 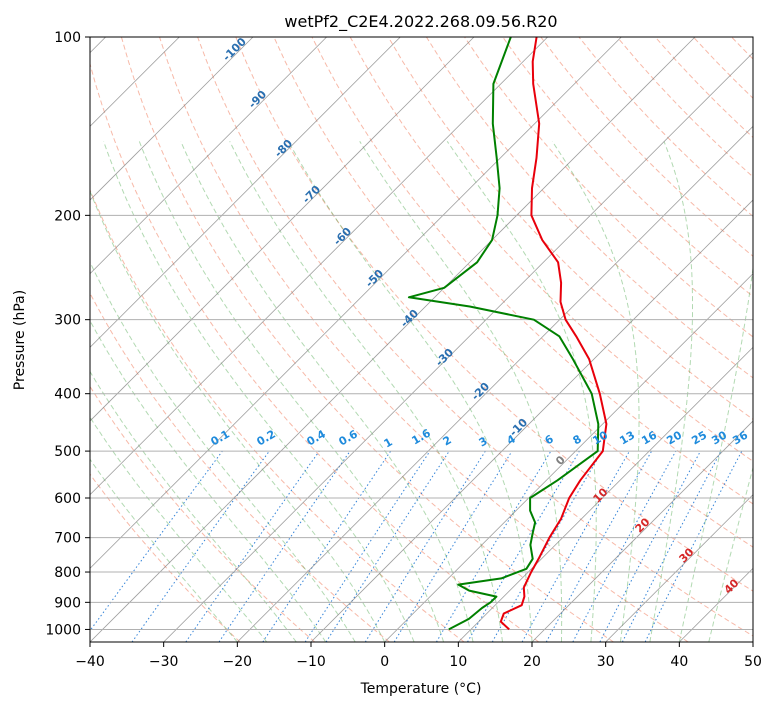 I want to click on moist-adiabat-label: 20, so click(x=643, y=525).